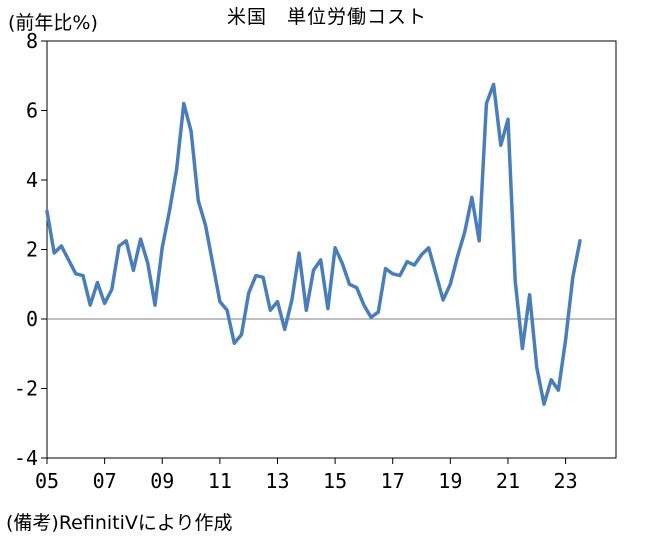 Image resolution: width=654 pixels, height=536 pixels. Describe the element at coordinates (566, 481) in the screenshot. I see `x-tick-label: 23` at that location.